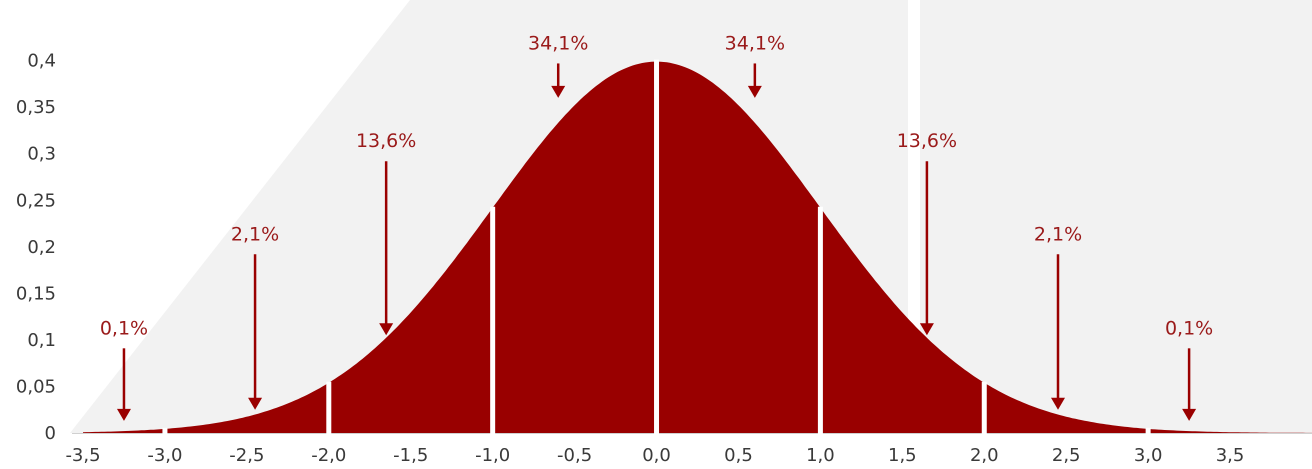 The image size is (1312, 469). I want to click on y-tick-label: 0,15, so click(36, 293).